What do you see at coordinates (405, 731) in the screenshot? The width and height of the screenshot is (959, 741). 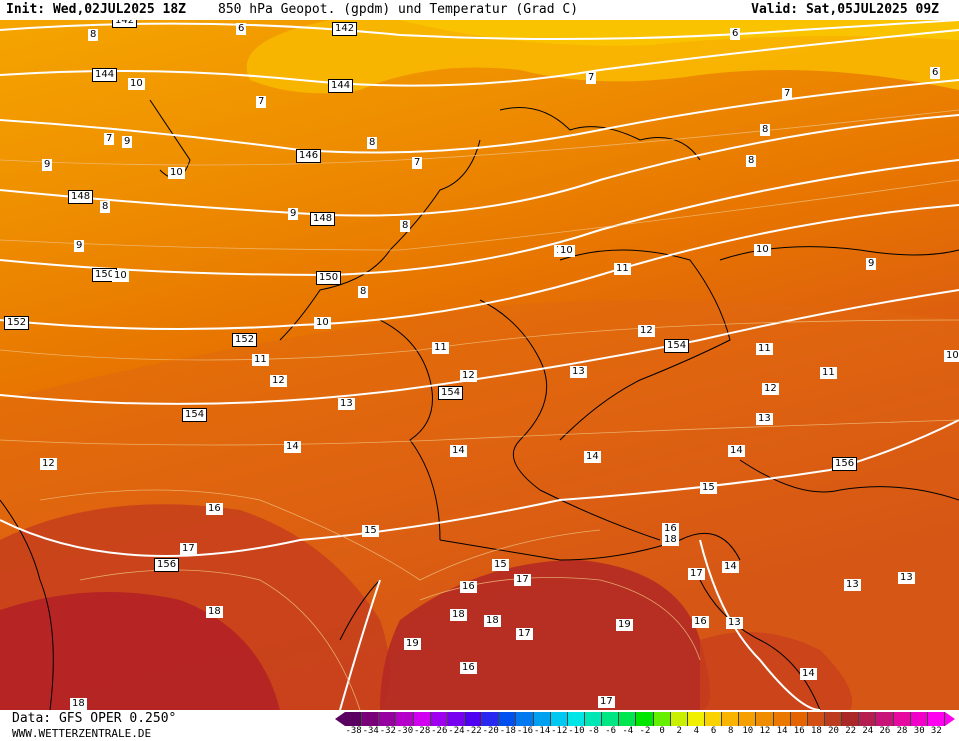 I see `scale-label: -30` at bounding box center [405, 731].